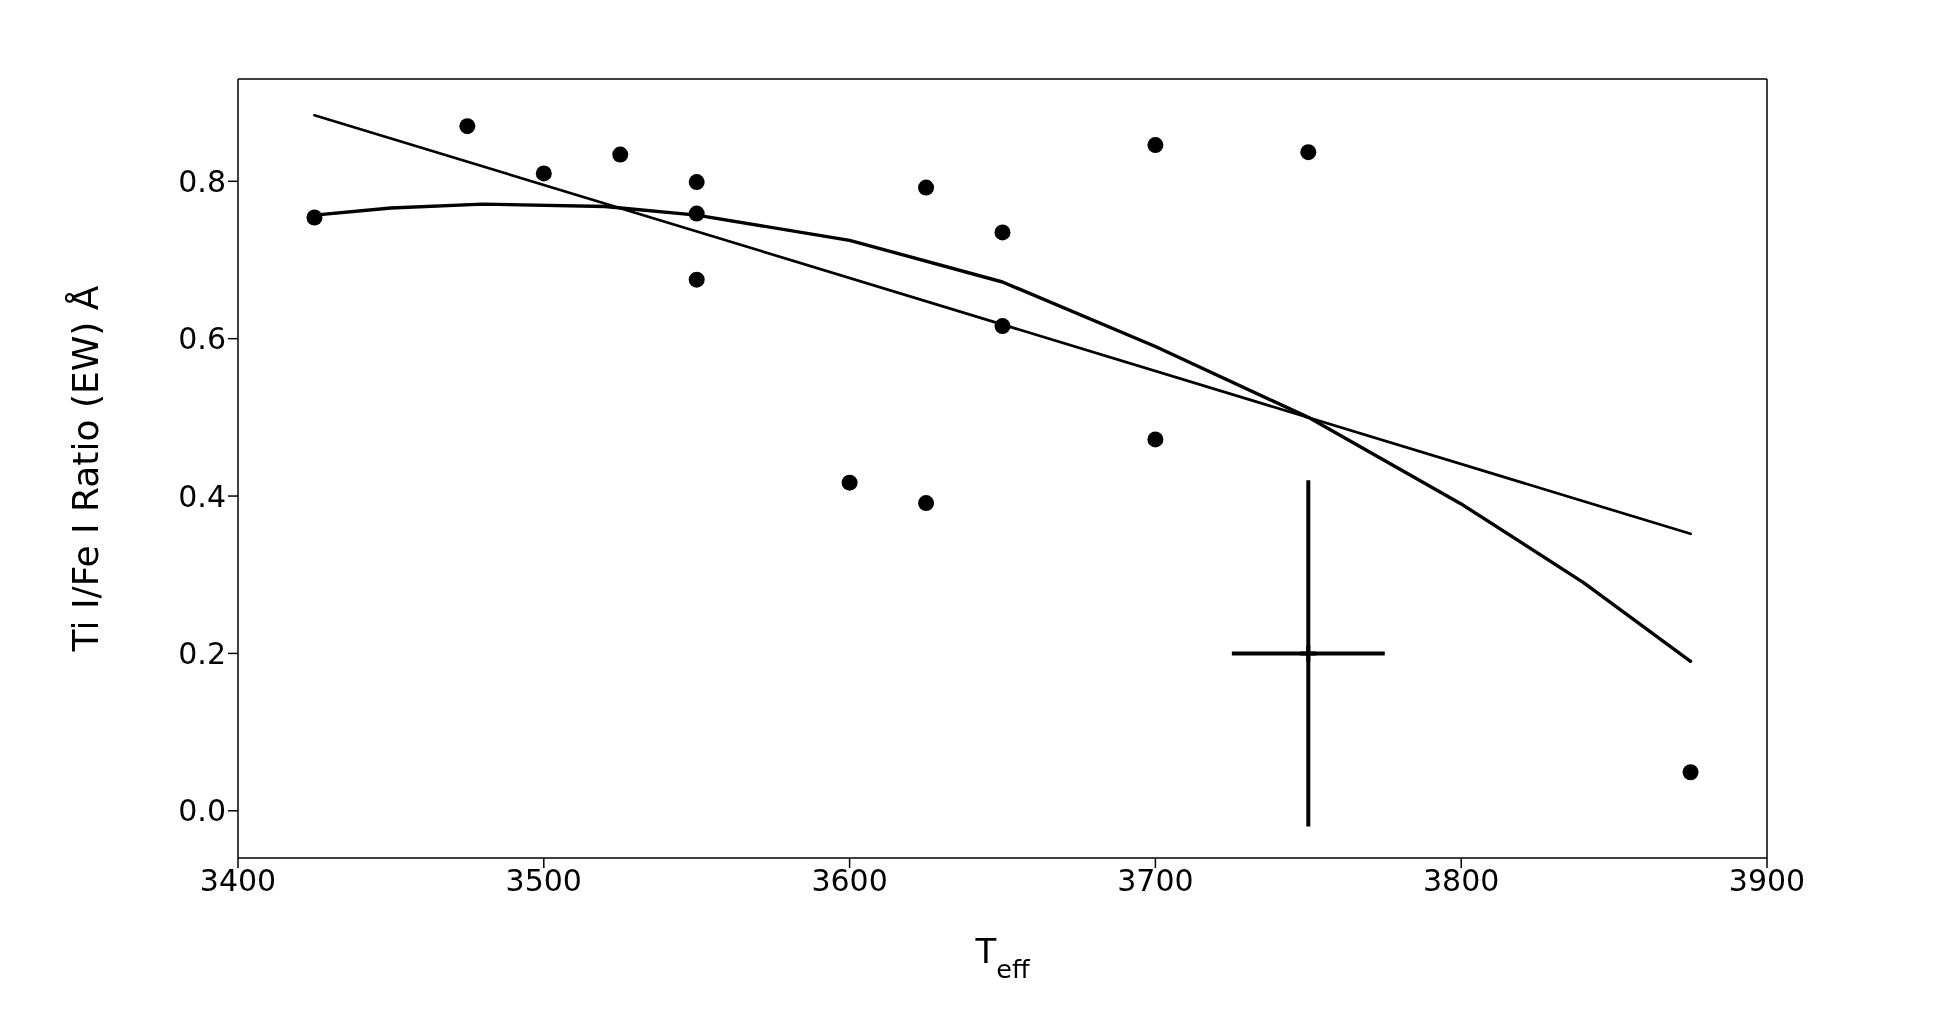 This screenshot has height=1011, width=1950. Describe the element at coordinates (202, 496) in the screenshot. I see `y-tick-label: 0.4` at that location.